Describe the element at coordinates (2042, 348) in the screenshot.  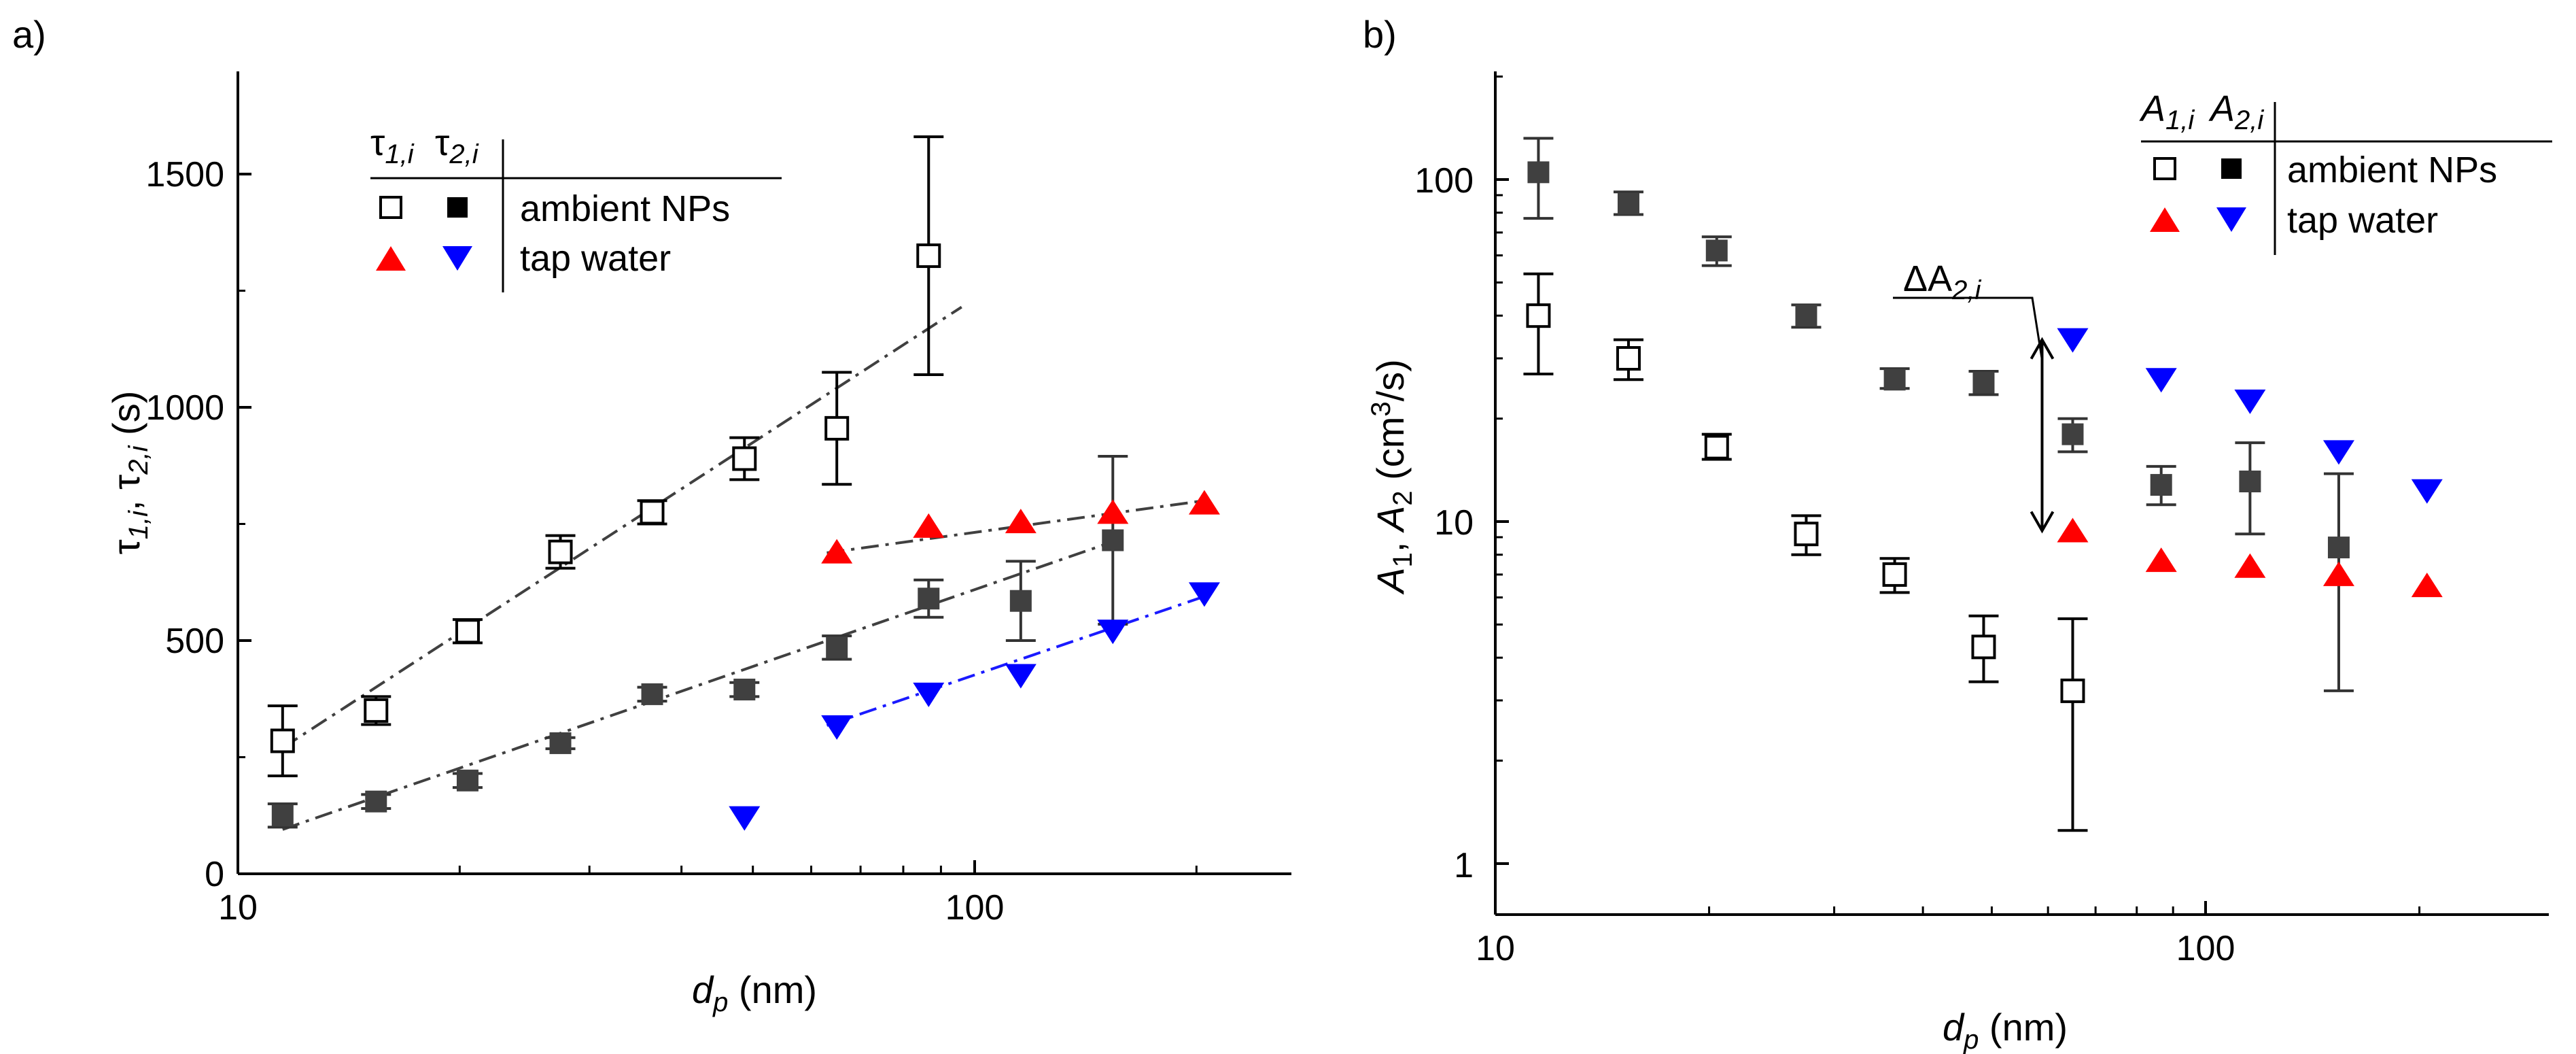
I see `b-annotation-arrowhead-top` at that location.